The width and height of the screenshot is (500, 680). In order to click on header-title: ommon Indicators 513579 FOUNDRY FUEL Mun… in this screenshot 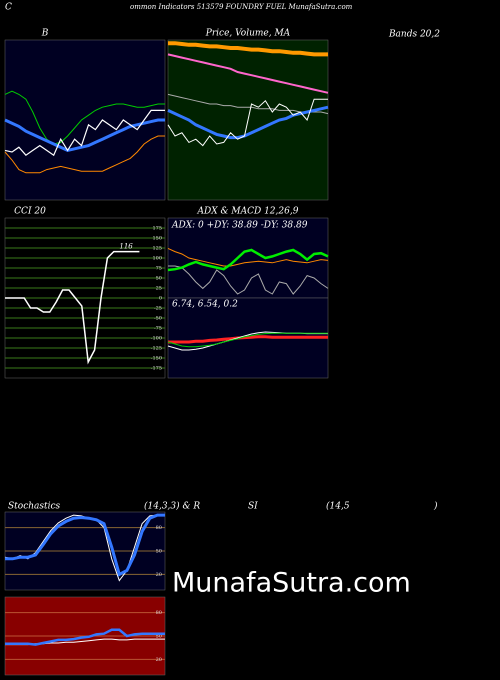, I will do `click(241, 7)`.